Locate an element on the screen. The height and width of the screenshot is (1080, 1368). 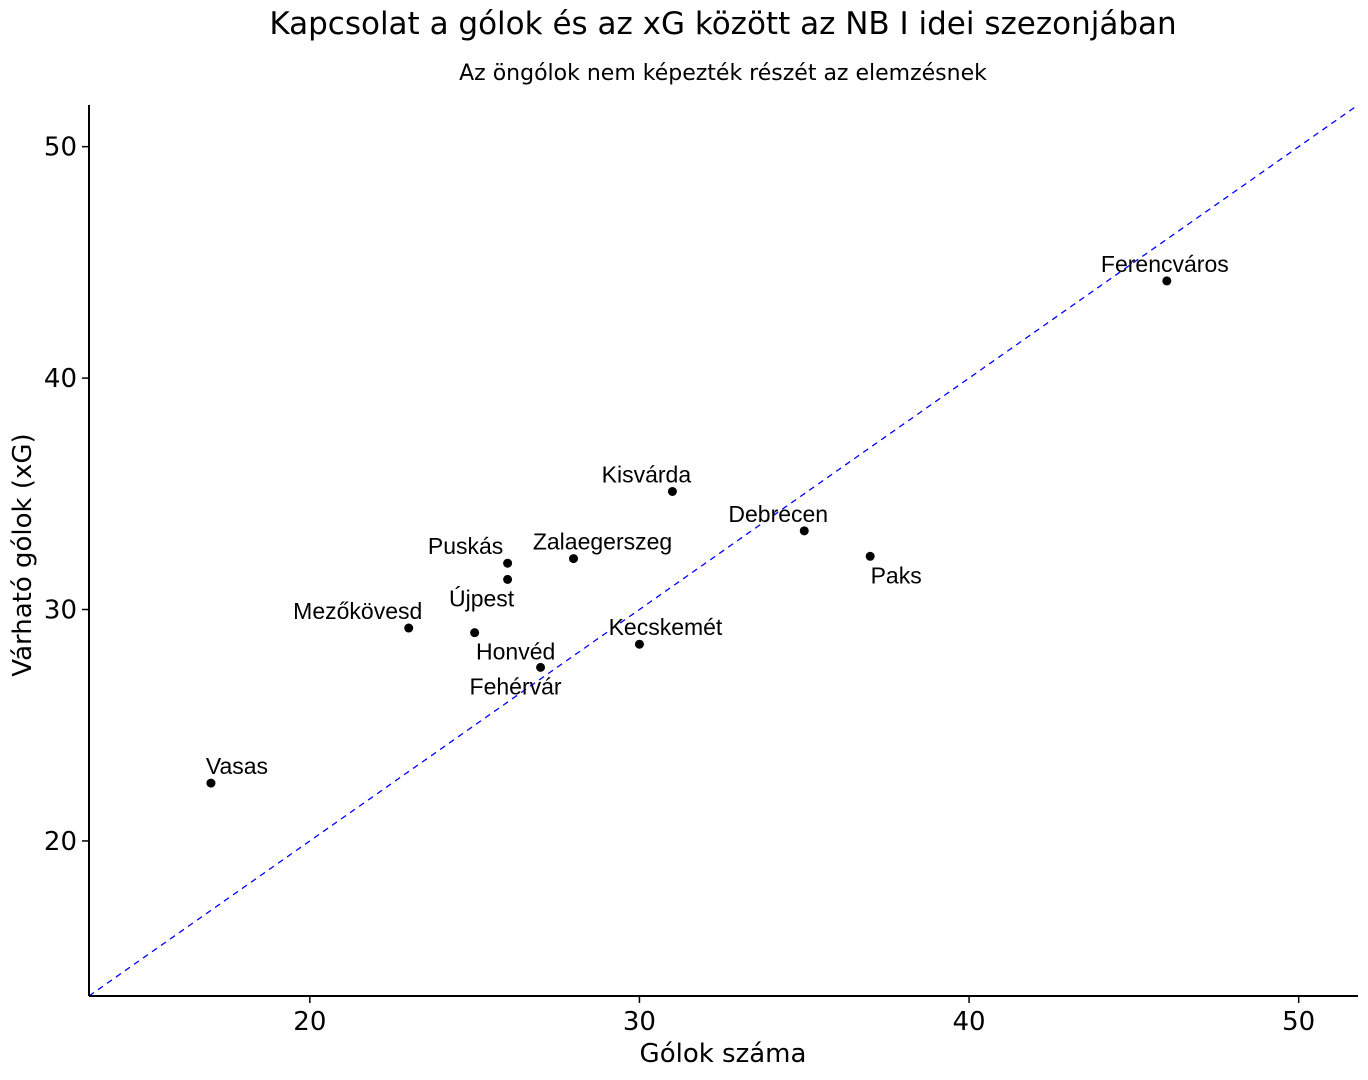
data-point-label: Újpest is located at coordinates (482, 598).